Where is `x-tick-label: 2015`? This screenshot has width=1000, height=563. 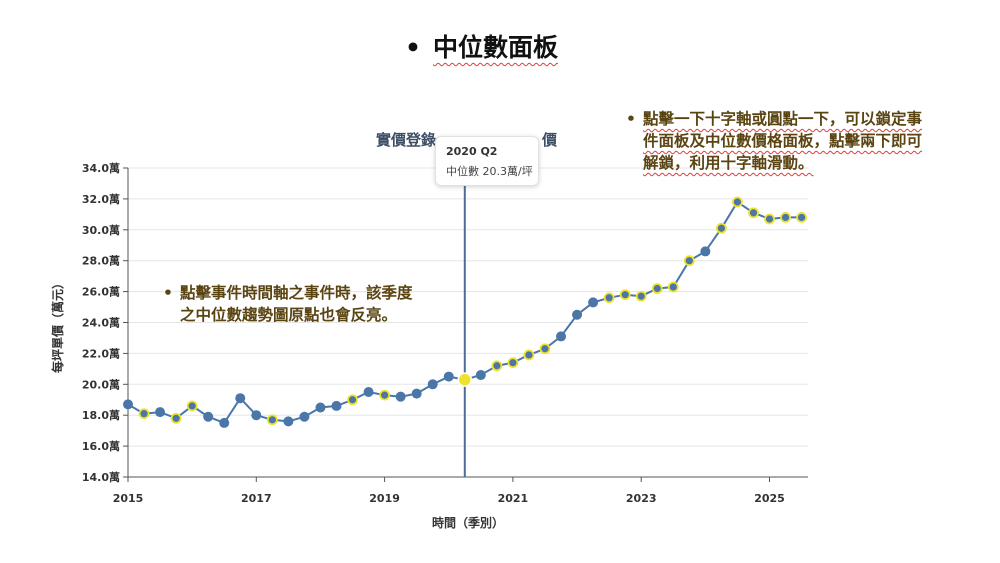
x-tick-label: 2015 is located at coordinates (128, 498).